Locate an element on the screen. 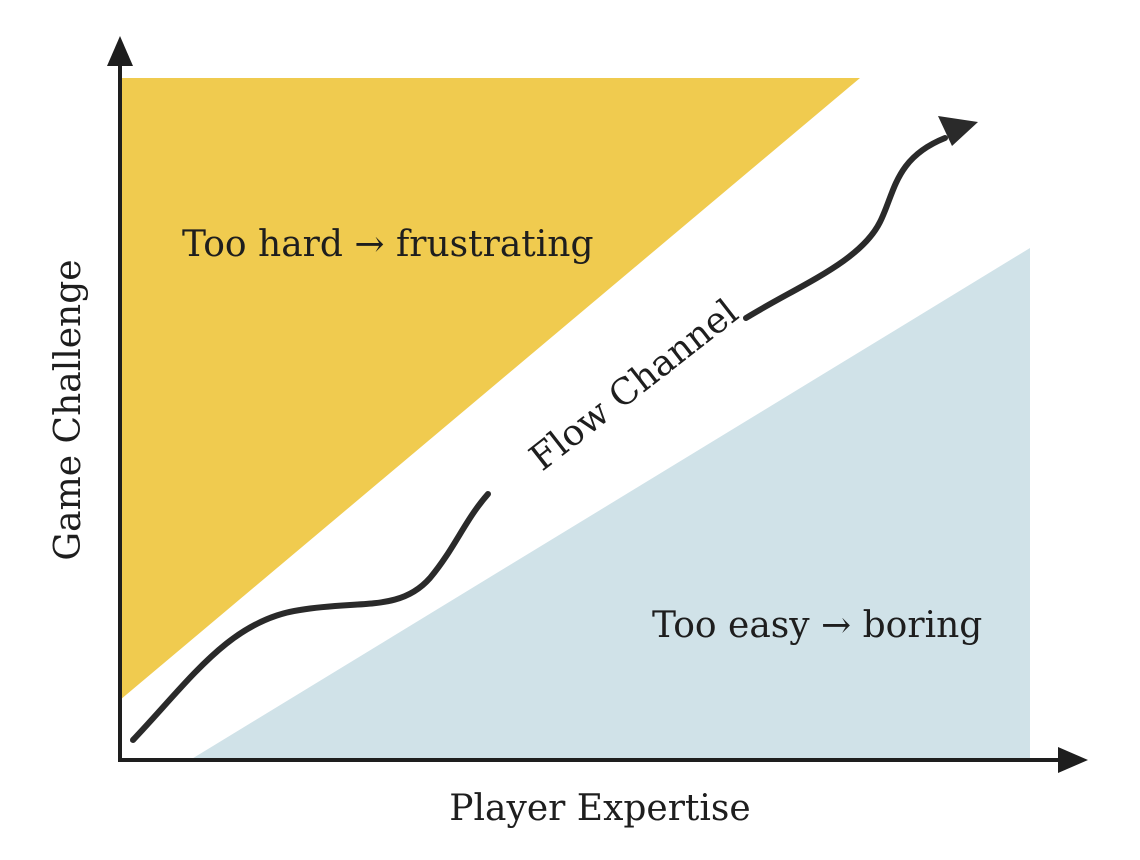 This screenshot has width=1140, height=860. flow-path-arrowhead is located at coordinates (958, 131).